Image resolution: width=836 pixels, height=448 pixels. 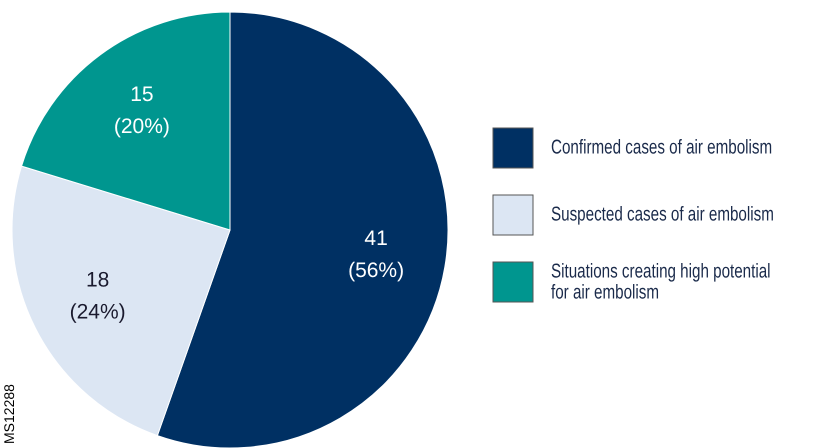 I want to click on data-label: 41 (56%), so click(x=376, y=254).